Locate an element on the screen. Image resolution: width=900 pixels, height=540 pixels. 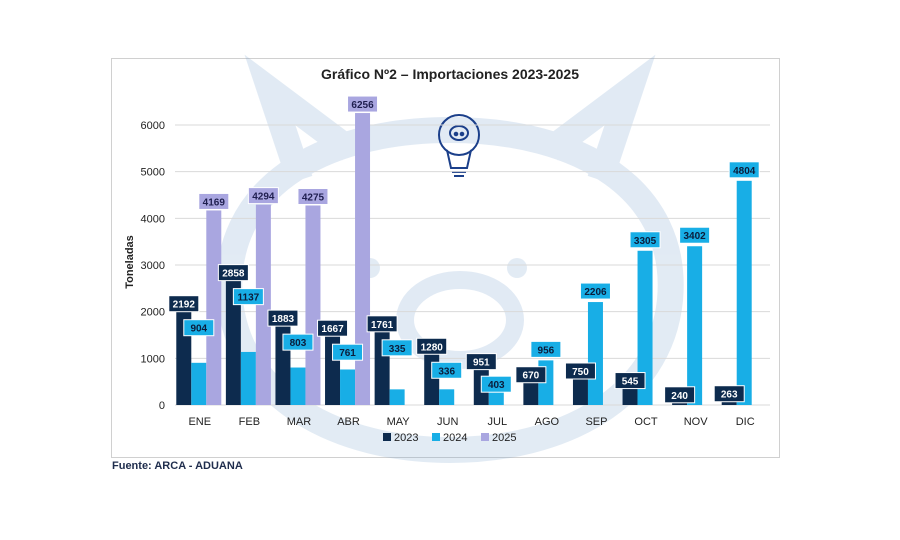
data-label-text: 263 is located at coordinates (729, 395).